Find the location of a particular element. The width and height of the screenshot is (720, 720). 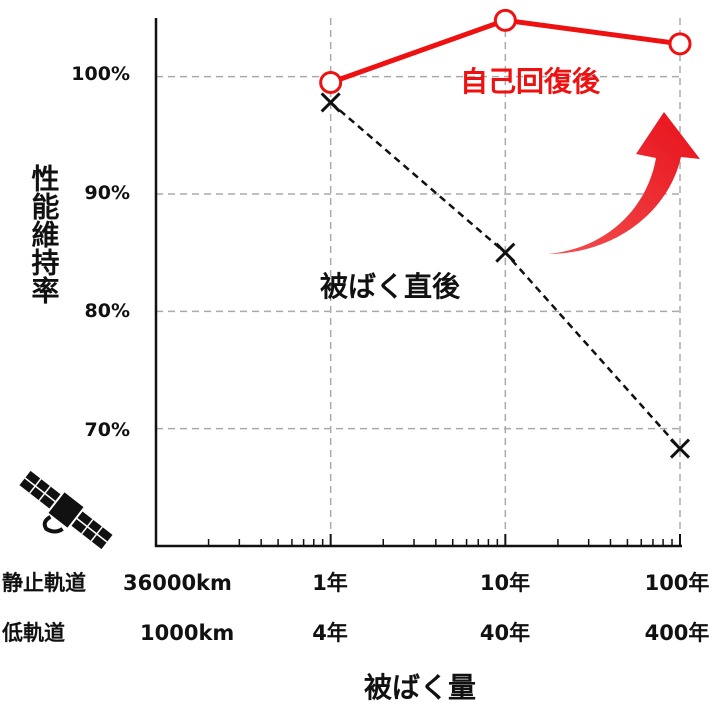

x-tick-label: 4年 is located at coordinates (330, 633).